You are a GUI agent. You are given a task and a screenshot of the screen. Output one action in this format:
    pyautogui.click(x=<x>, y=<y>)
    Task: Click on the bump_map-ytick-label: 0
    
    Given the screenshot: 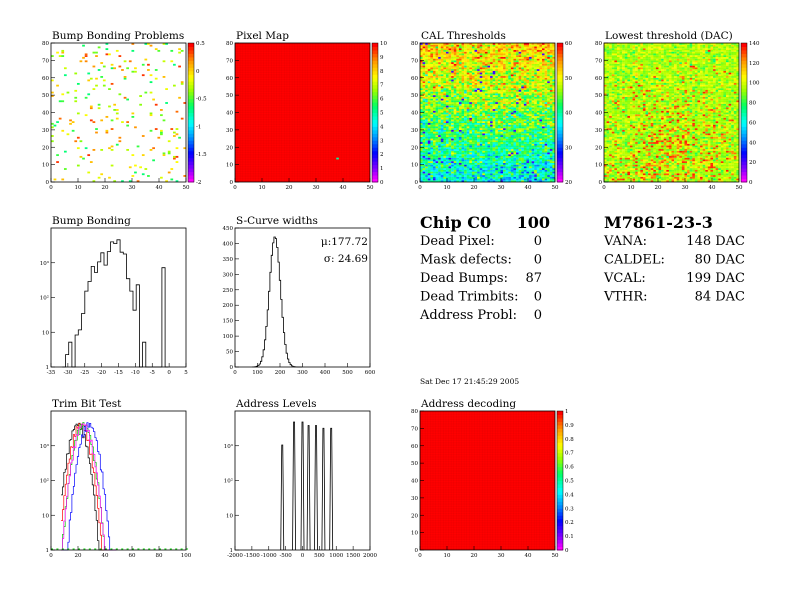 What is the action you would take?
    pyautogui.click(x=48, y=183)
    